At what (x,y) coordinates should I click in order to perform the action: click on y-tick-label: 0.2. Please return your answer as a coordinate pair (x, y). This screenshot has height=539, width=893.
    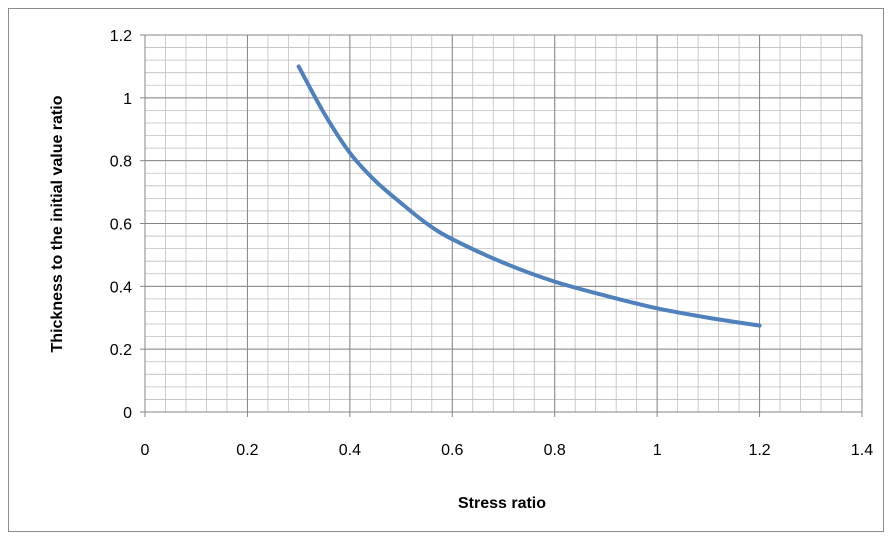
    Looking at the image, I should click on (121, 350).